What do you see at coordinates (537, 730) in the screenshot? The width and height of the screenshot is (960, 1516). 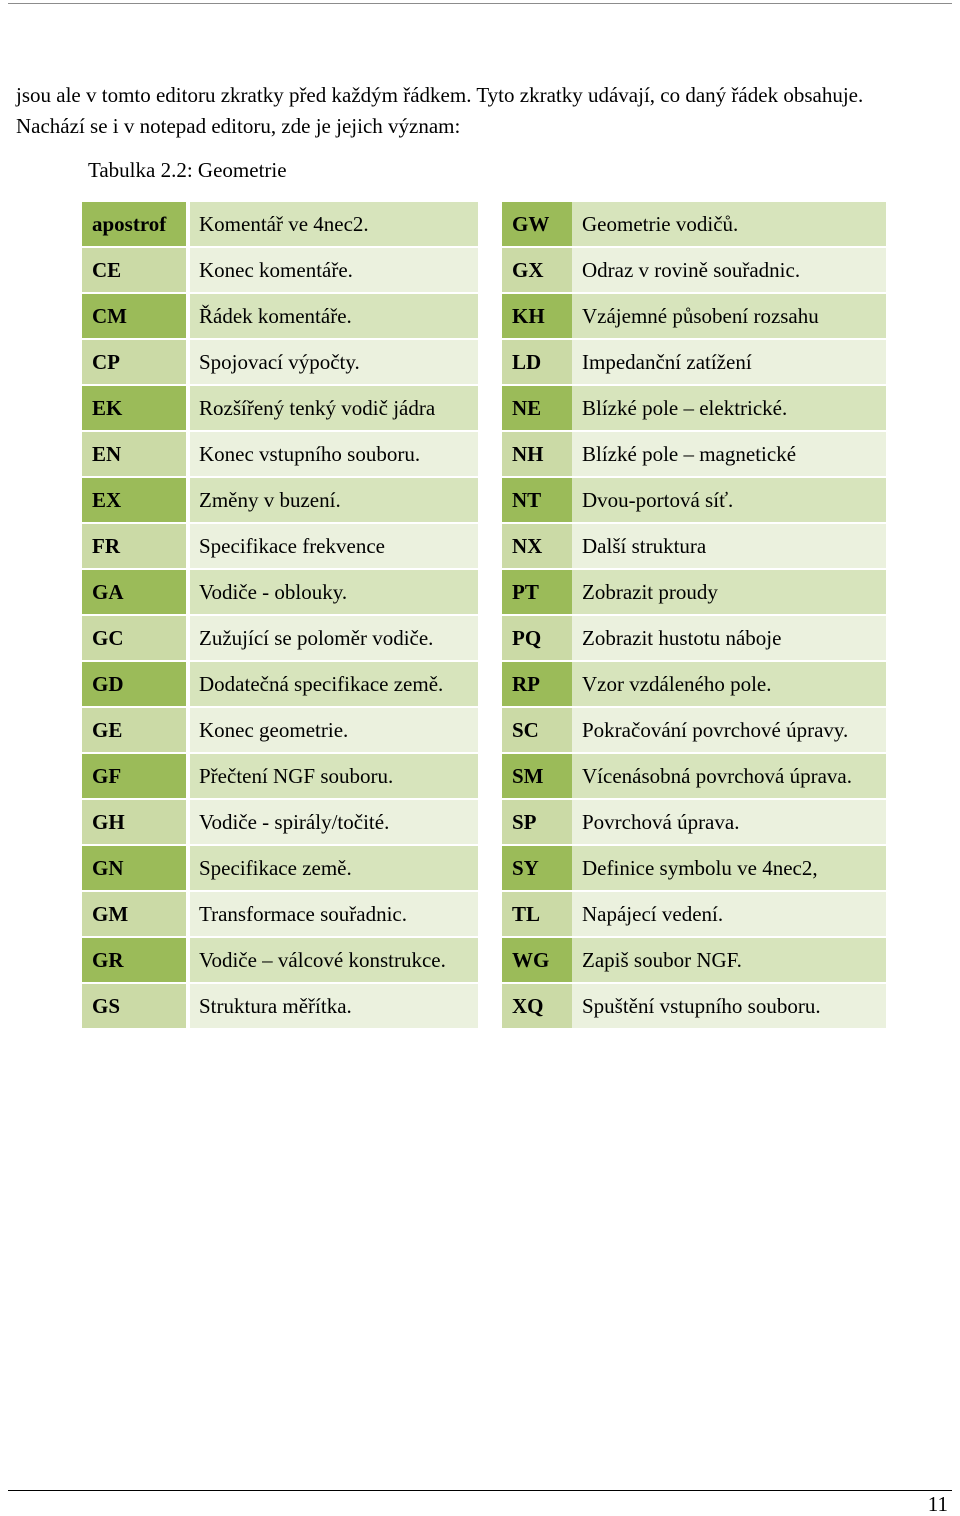 I see `abbreviation-cell: SC` at bounding box center [537, 730].